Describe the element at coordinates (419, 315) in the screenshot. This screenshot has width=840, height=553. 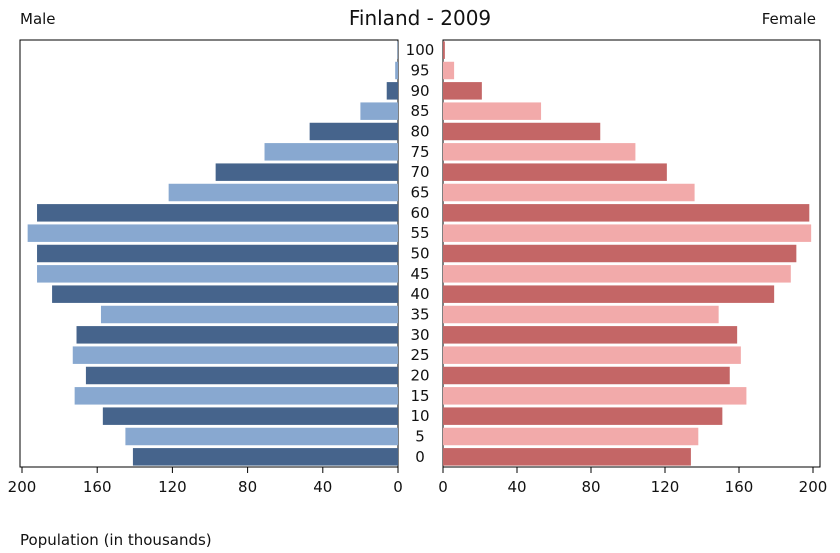
I see `age-label: 35` at that location.